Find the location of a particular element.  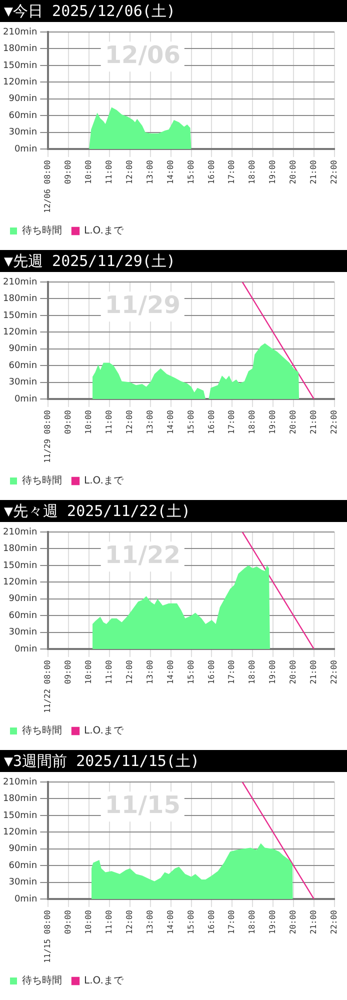

chart-title: ▼先週 2025/11/29(土) is located at coordinates (173, 261).